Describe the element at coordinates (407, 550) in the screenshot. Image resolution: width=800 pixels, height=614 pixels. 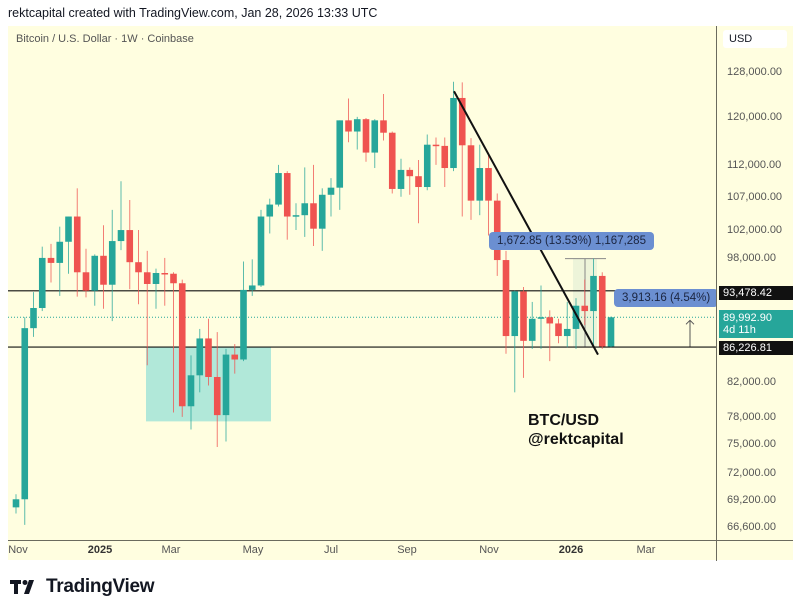
I see `time-tick-label: Sep` at that location.